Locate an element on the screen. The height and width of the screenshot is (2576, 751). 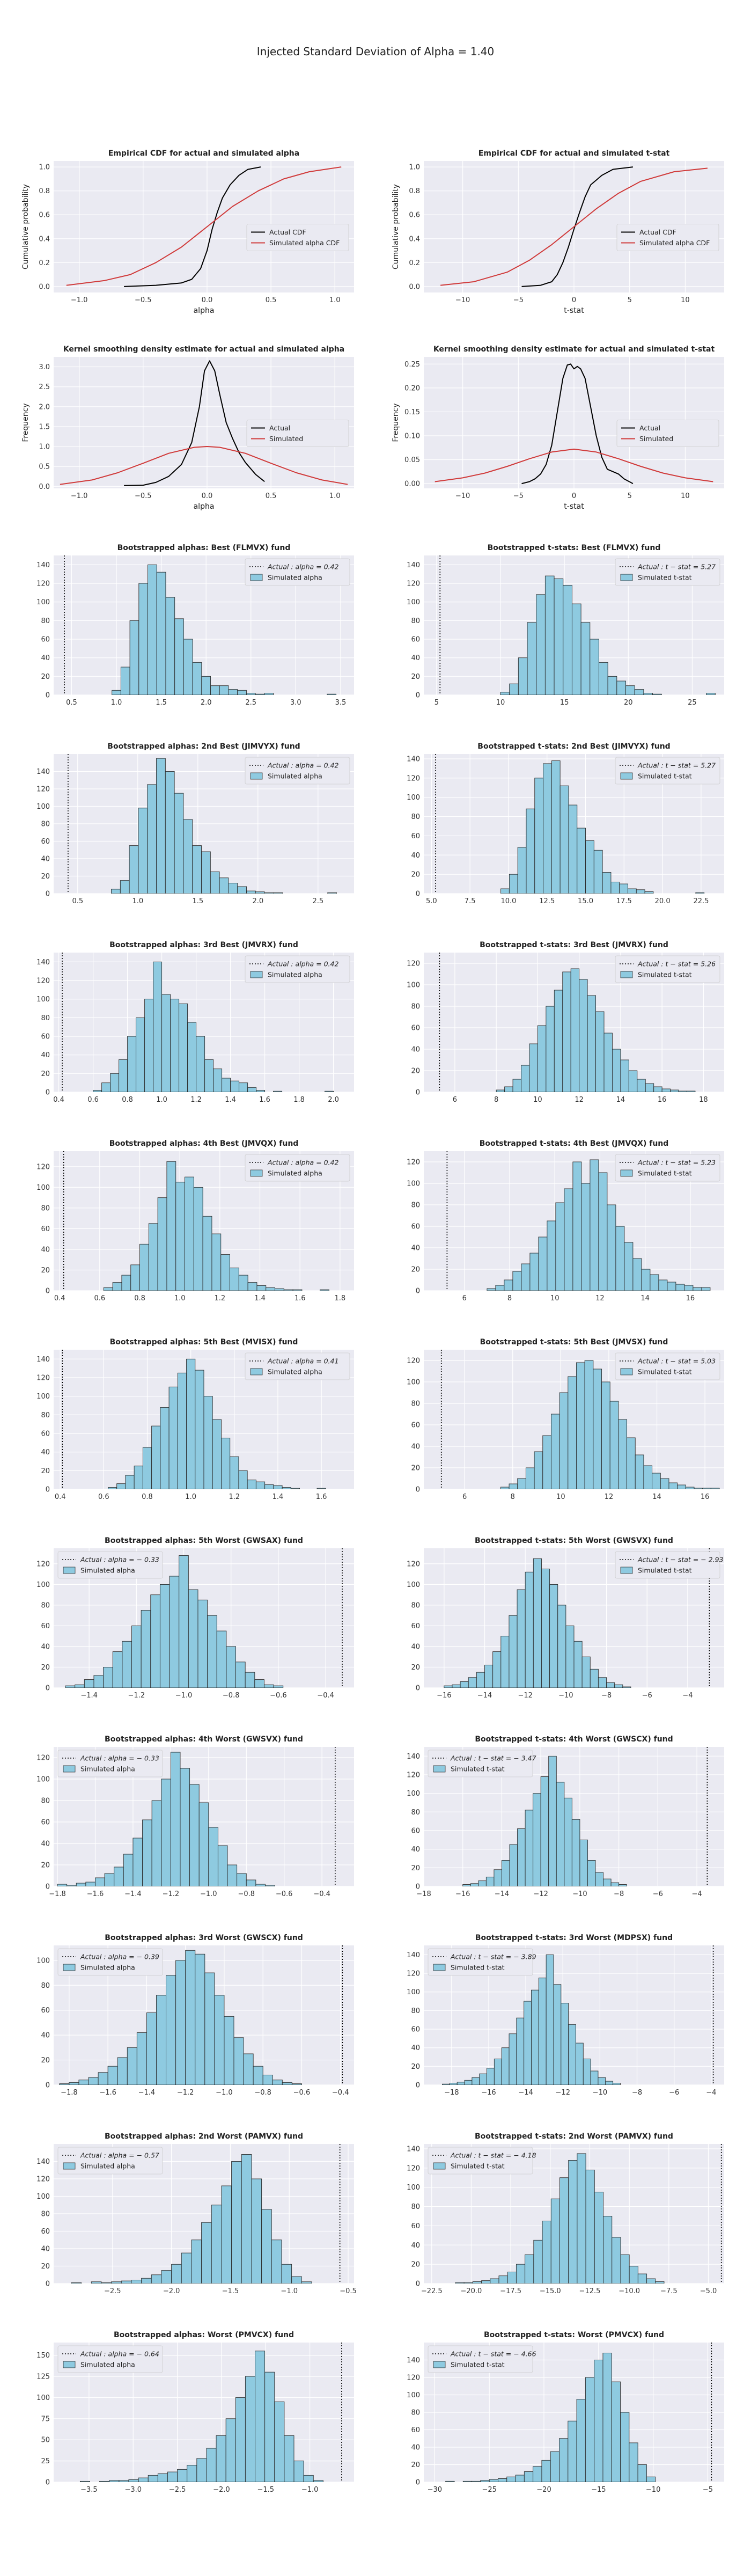
legend-label: Simulated is located at coordinates (656, 439).